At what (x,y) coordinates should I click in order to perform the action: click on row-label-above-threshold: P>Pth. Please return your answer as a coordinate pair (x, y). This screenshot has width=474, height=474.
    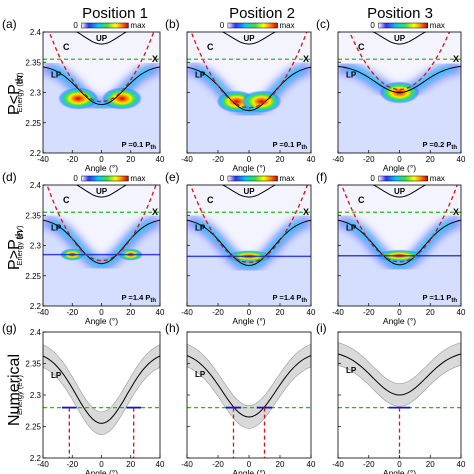
    Looking at the image, I should click on (16, 250).